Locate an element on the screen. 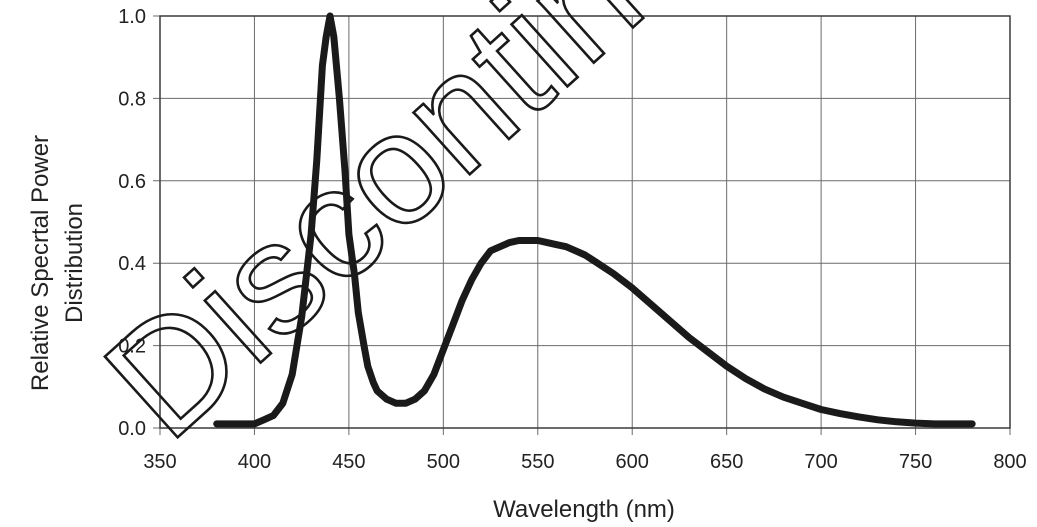 This screenshot has height=527, width=1037. y-axis-title-line-1: Relative Specrtal Power is located at coordinates (40, 263).